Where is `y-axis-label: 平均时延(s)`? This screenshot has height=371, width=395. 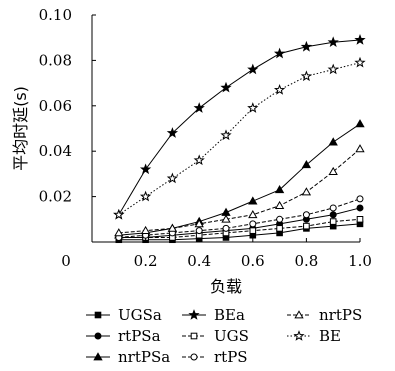
y-axis-label: 平均时延(s) is located at coordinates (20, 128).